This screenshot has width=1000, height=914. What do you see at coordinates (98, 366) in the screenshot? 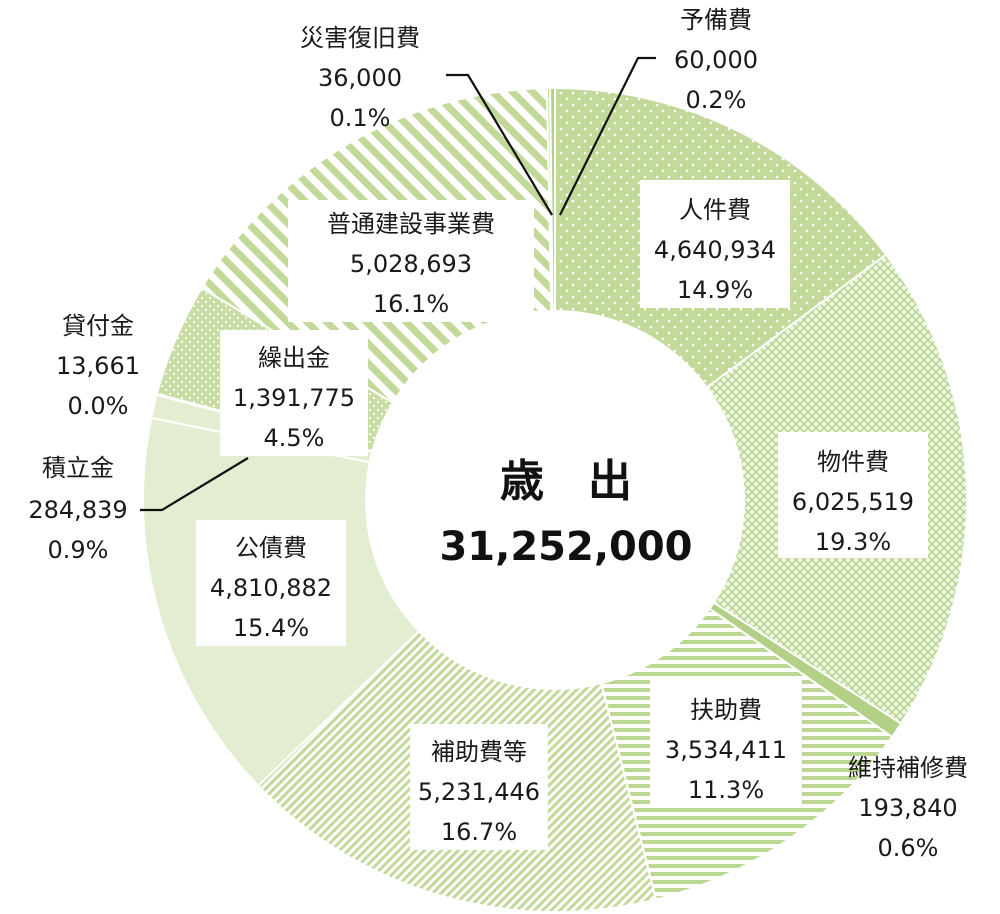
I see `label-value-kashitsuke: 13,661` at bounding box center [98, 366].